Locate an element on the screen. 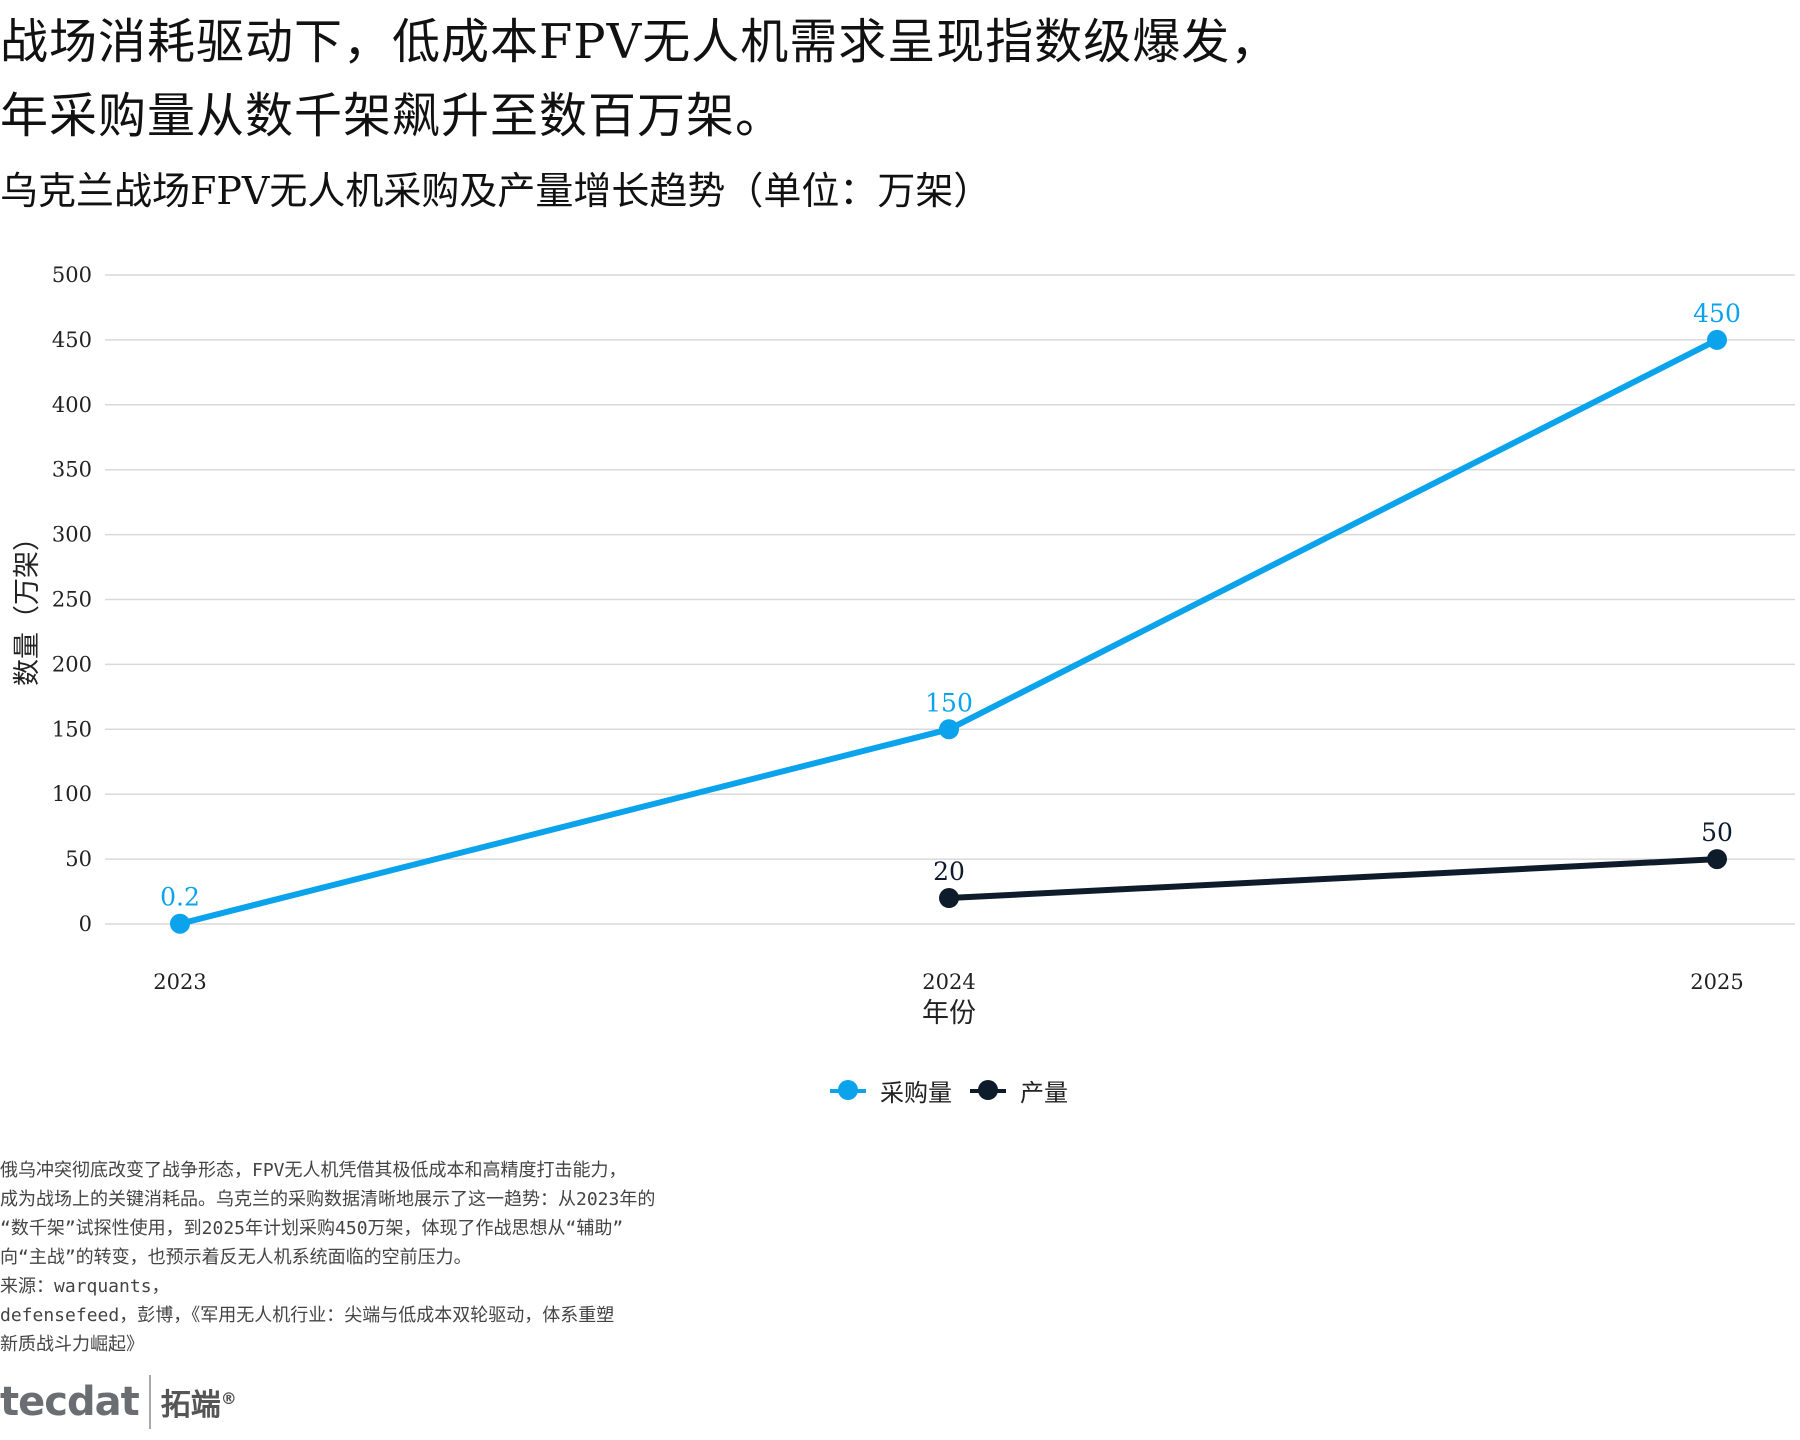  y-tick-label: 100 is located at coordinates (72, 794).